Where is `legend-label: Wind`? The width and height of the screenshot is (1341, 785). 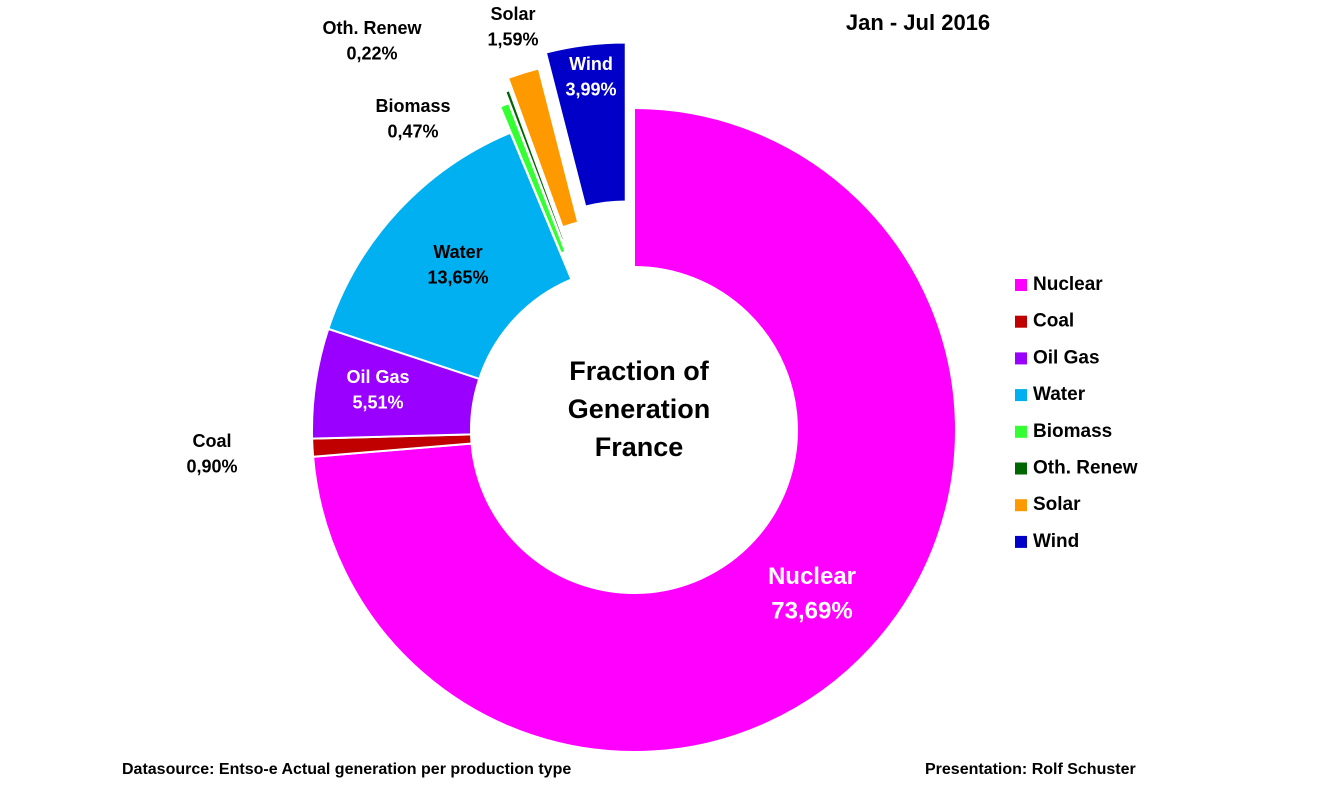 legend-label: Wind is located at coordinates (1056, 541).